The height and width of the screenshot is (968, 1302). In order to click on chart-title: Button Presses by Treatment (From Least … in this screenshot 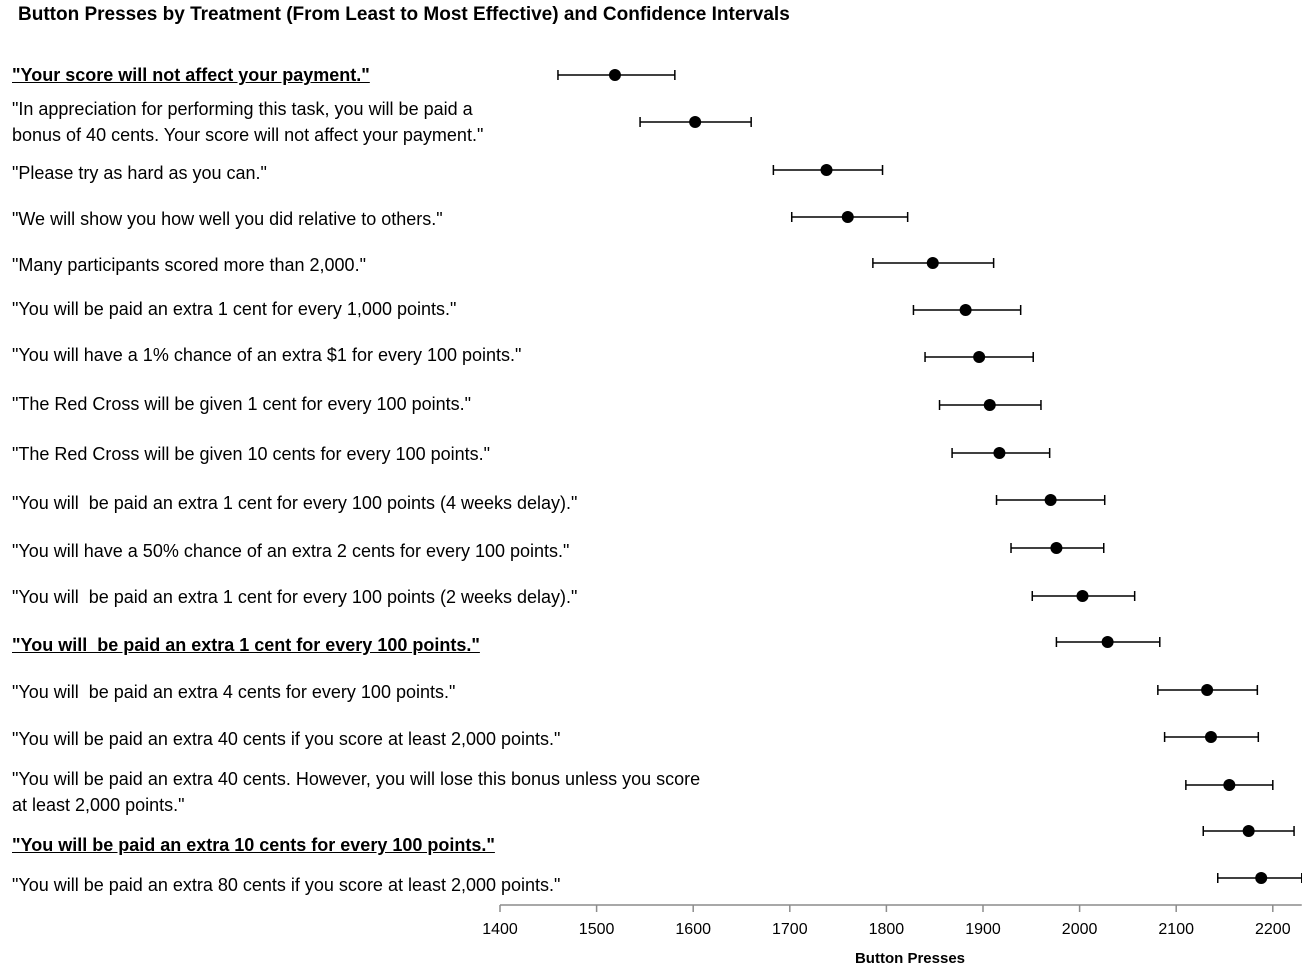, I will do `click(404, 14)`.